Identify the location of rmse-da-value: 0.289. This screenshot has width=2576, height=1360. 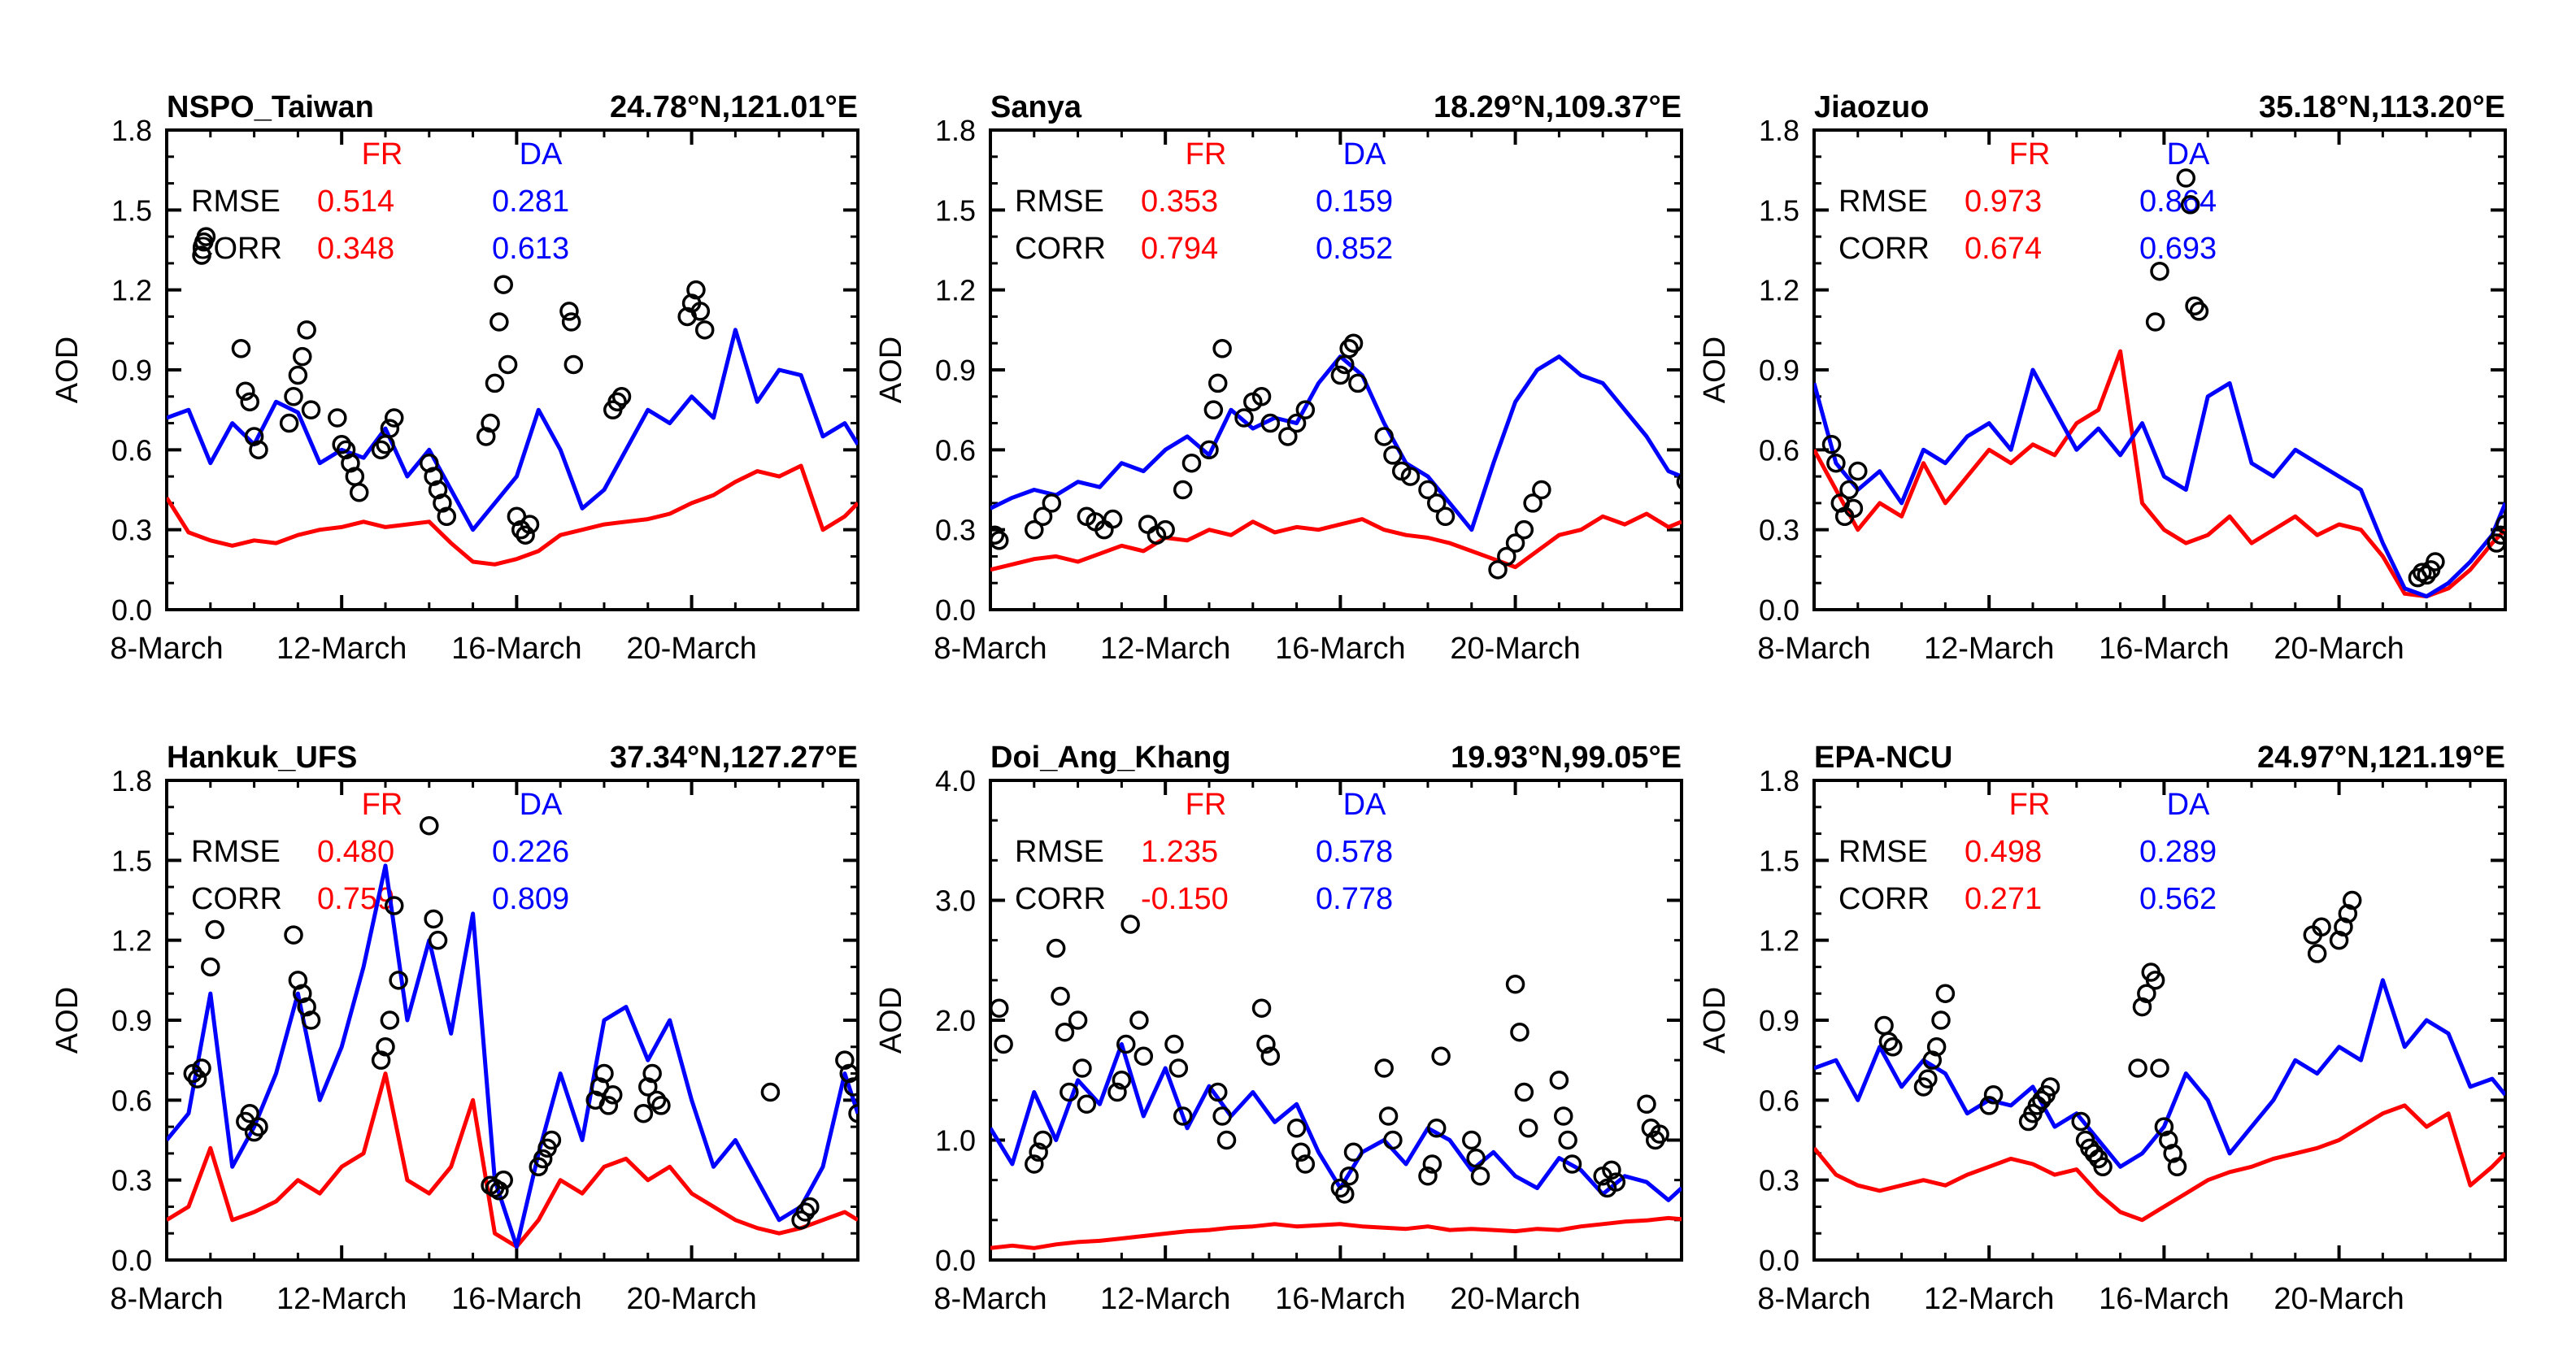
(2178, 852).